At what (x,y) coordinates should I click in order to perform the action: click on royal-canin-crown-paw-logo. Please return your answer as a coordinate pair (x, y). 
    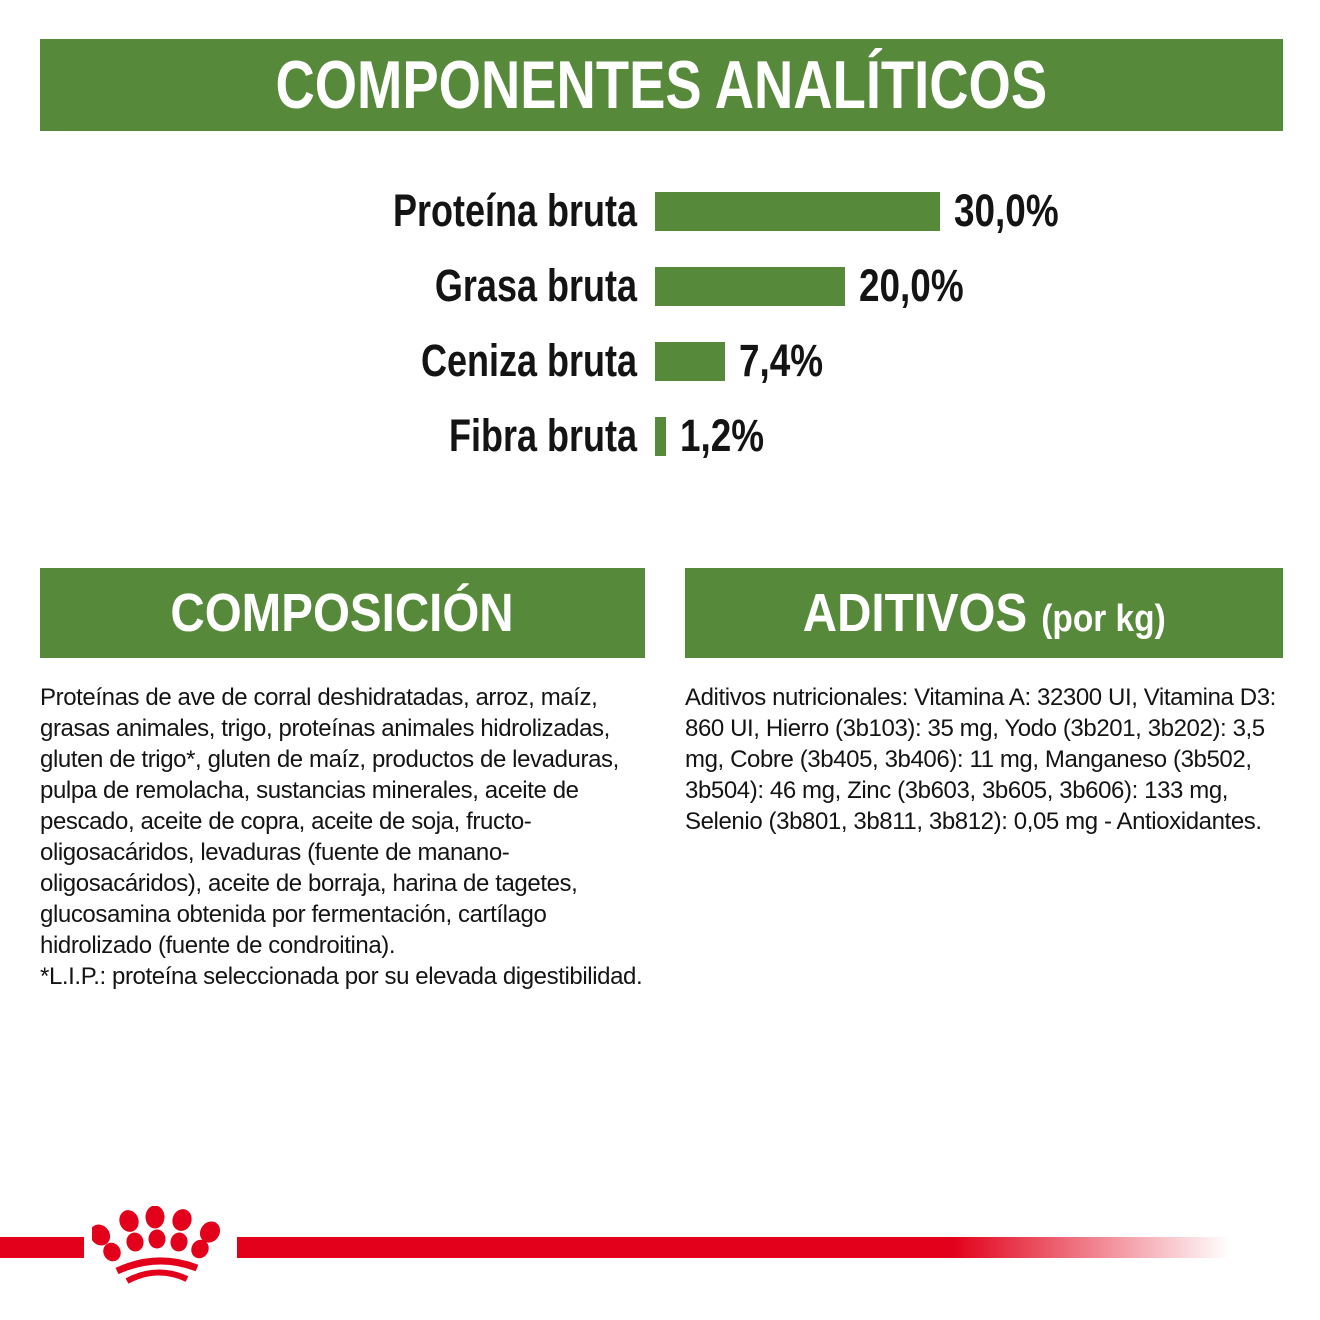
    Looking at the image, I should click on (156, 1245).